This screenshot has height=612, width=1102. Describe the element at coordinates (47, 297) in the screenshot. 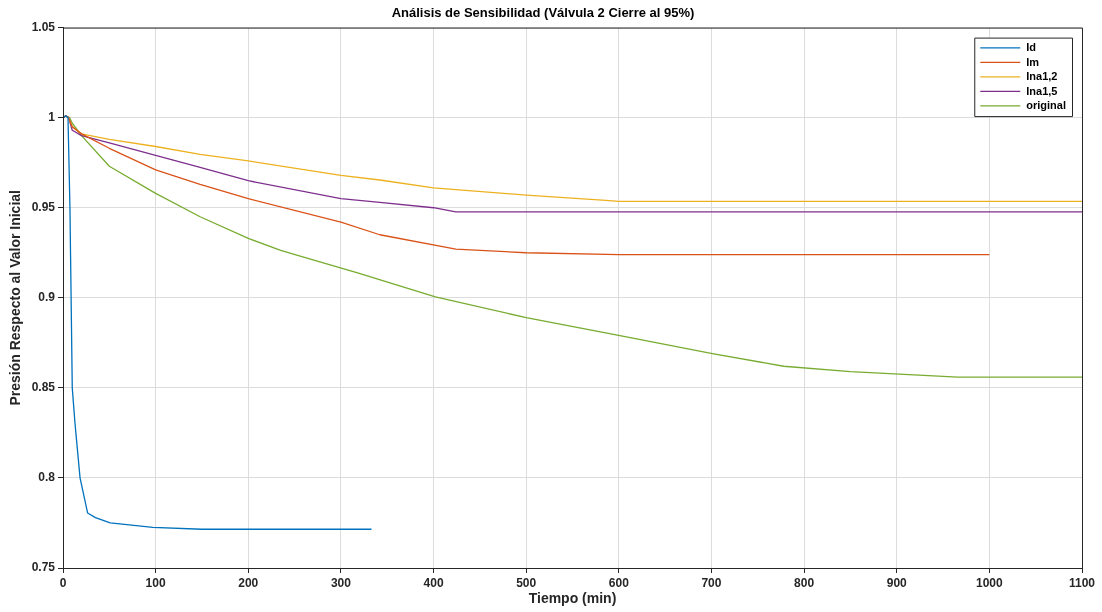

I see `y-tick-label: 0.9` at that location.